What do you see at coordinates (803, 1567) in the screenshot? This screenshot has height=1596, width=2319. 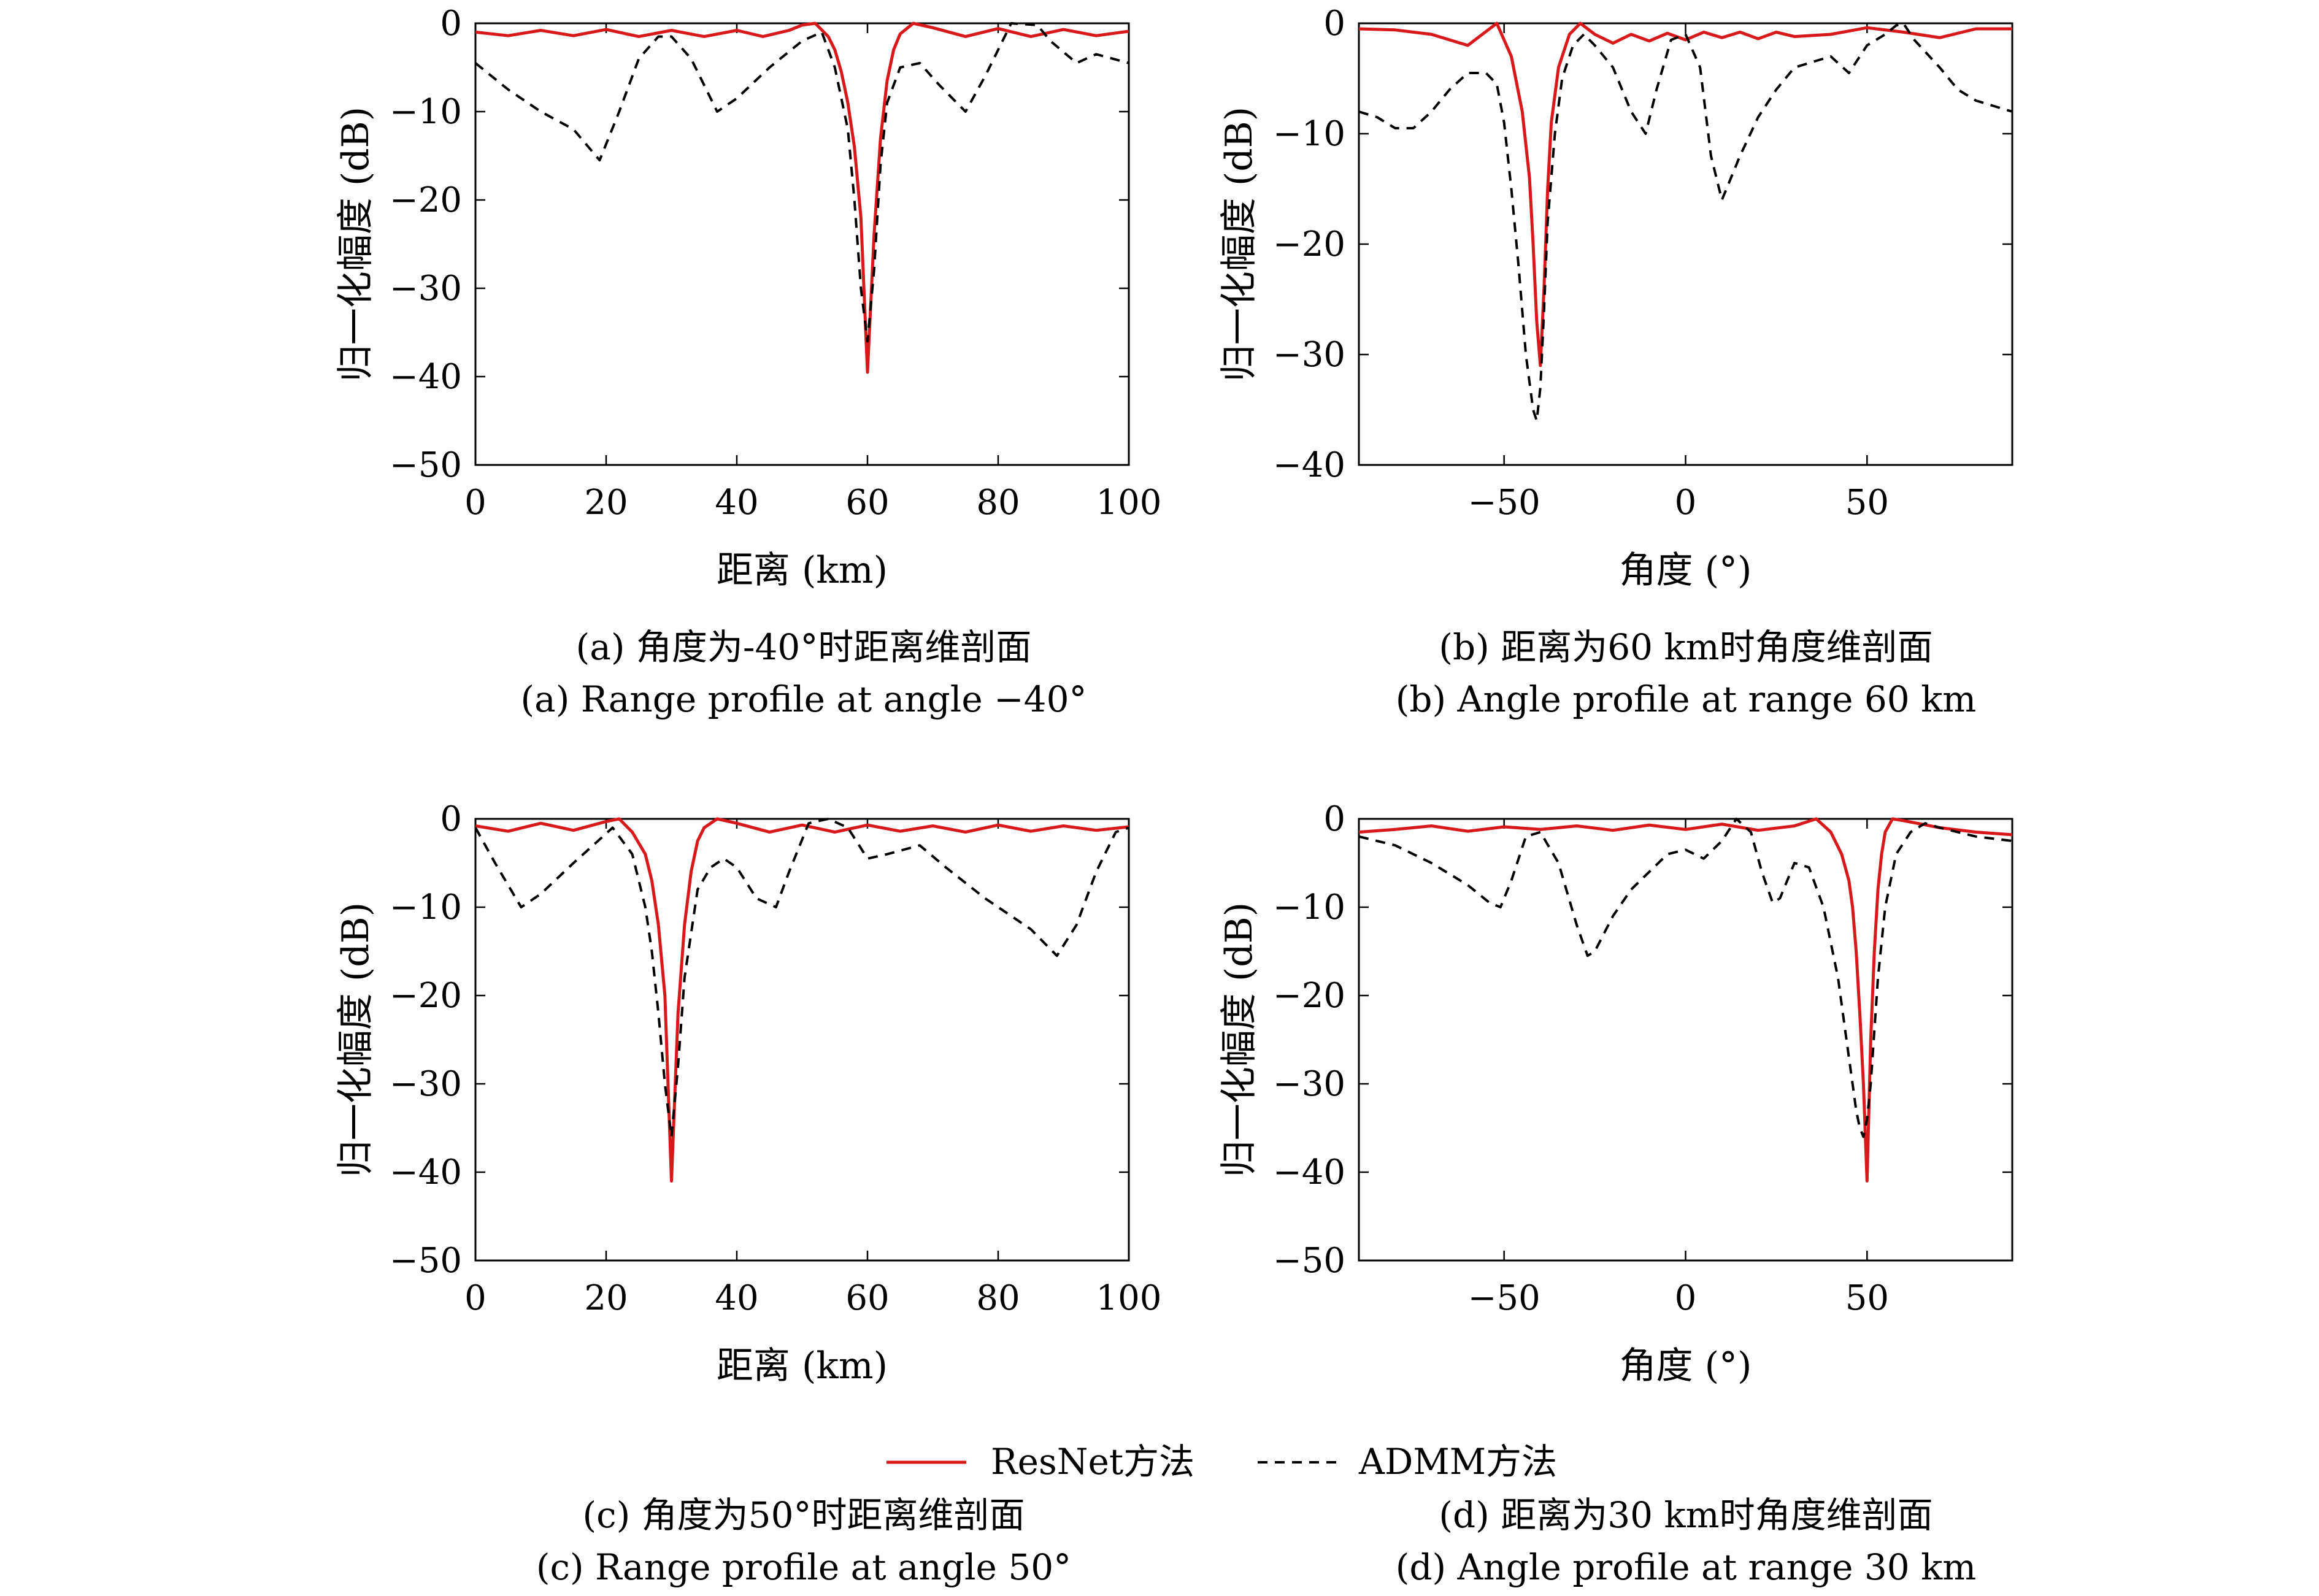 I see `caption-en: (c) Range profile at angle 50°` at bounding box center [803, 1567].